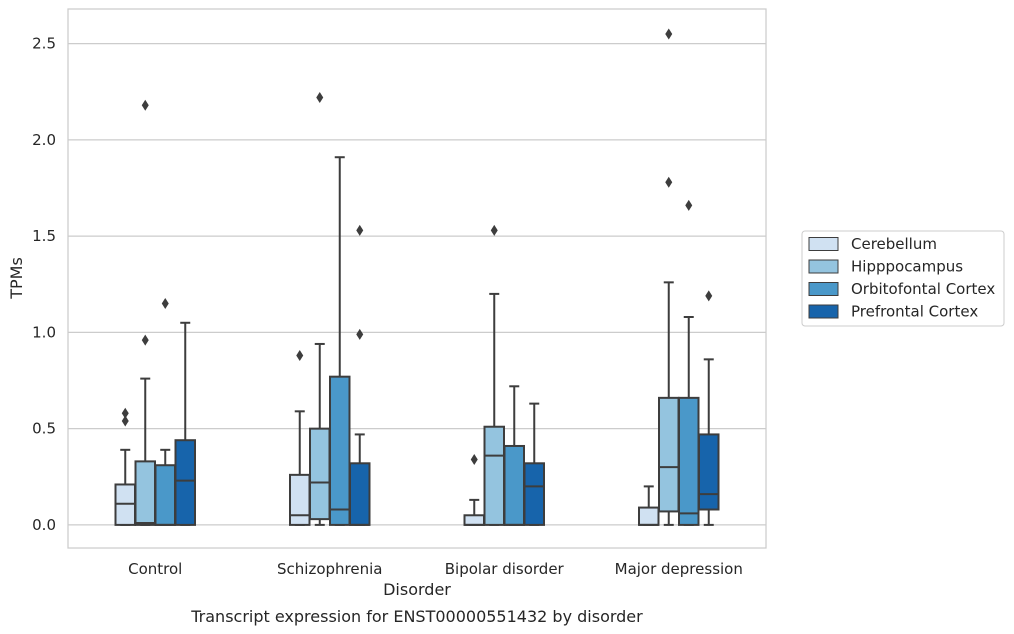 The image size is (1014, 634). Describe the element at coordinates (44, 140) in the screenshot. I see `y-tick-label: 2.0` at that location.